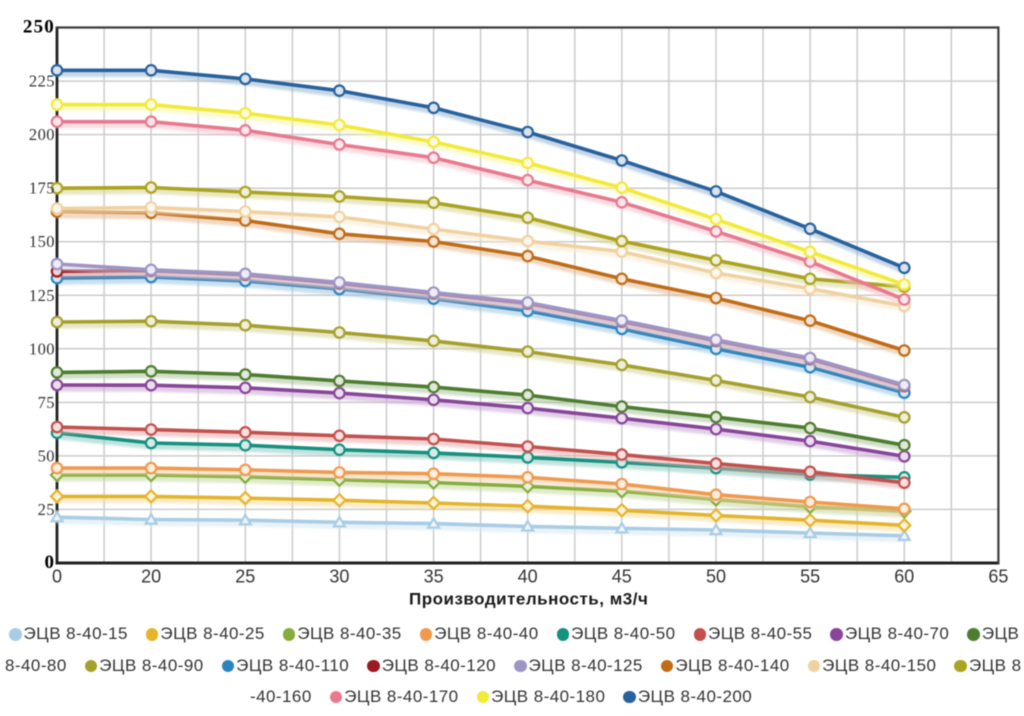 This screenshot has height=716, width=1024. I want to click on svg-text: 250, so click(39, 27).